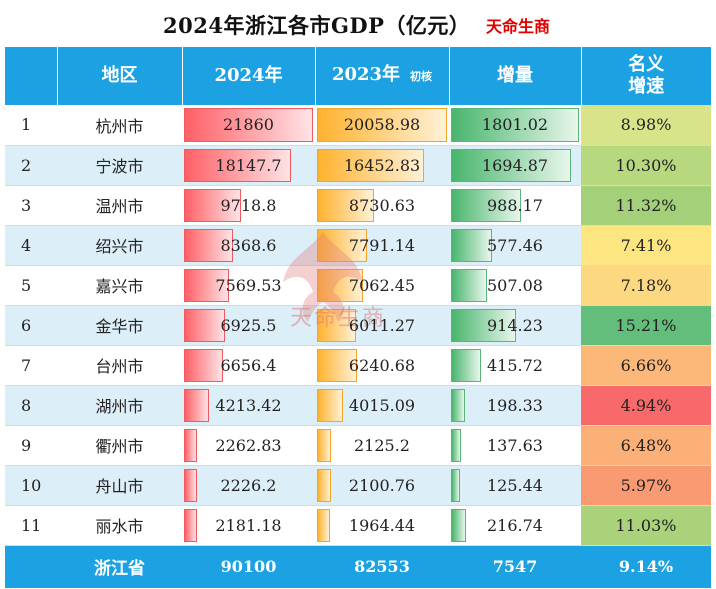  Describe the element at coordinates (358, 445) in the screenshot. I see `table-row: 9 衢州市 2262.83 2125.2 137.63 6.48%` at that location.